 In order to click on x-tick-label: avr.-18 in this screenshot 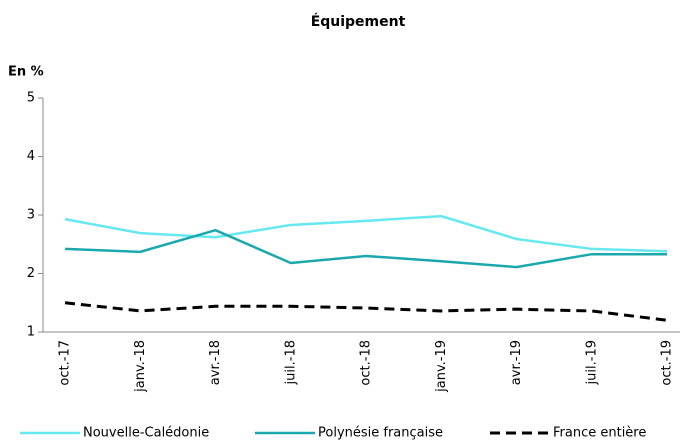, I will do `click(215, 362)`.